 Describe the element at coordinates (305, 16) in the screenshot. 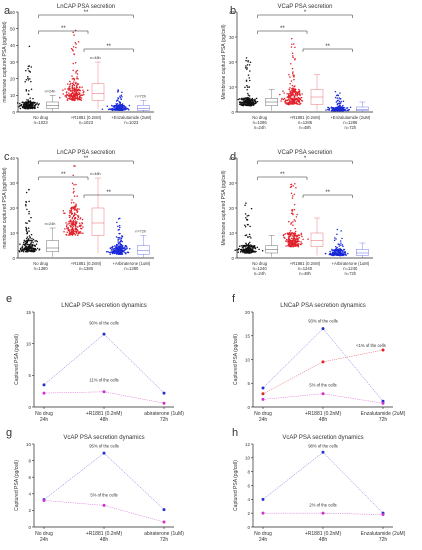

I see `significance-bracket` at that location.